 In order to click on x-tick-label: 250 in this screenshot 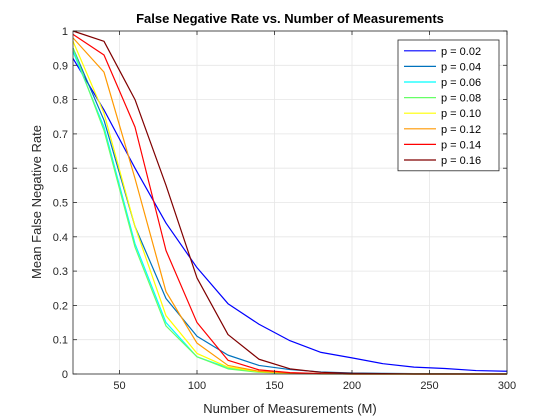, I will do `click(429, 386)`.